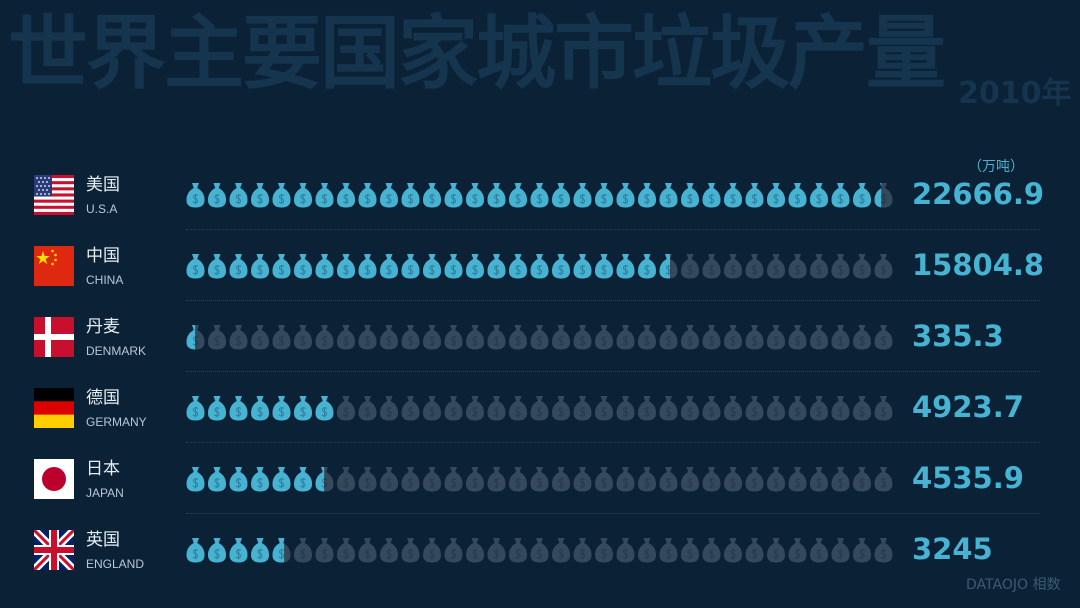  What do you see at coordinates (613, 442) in the screenshot?
I see `row-divider` at bounding box center [613, 442].